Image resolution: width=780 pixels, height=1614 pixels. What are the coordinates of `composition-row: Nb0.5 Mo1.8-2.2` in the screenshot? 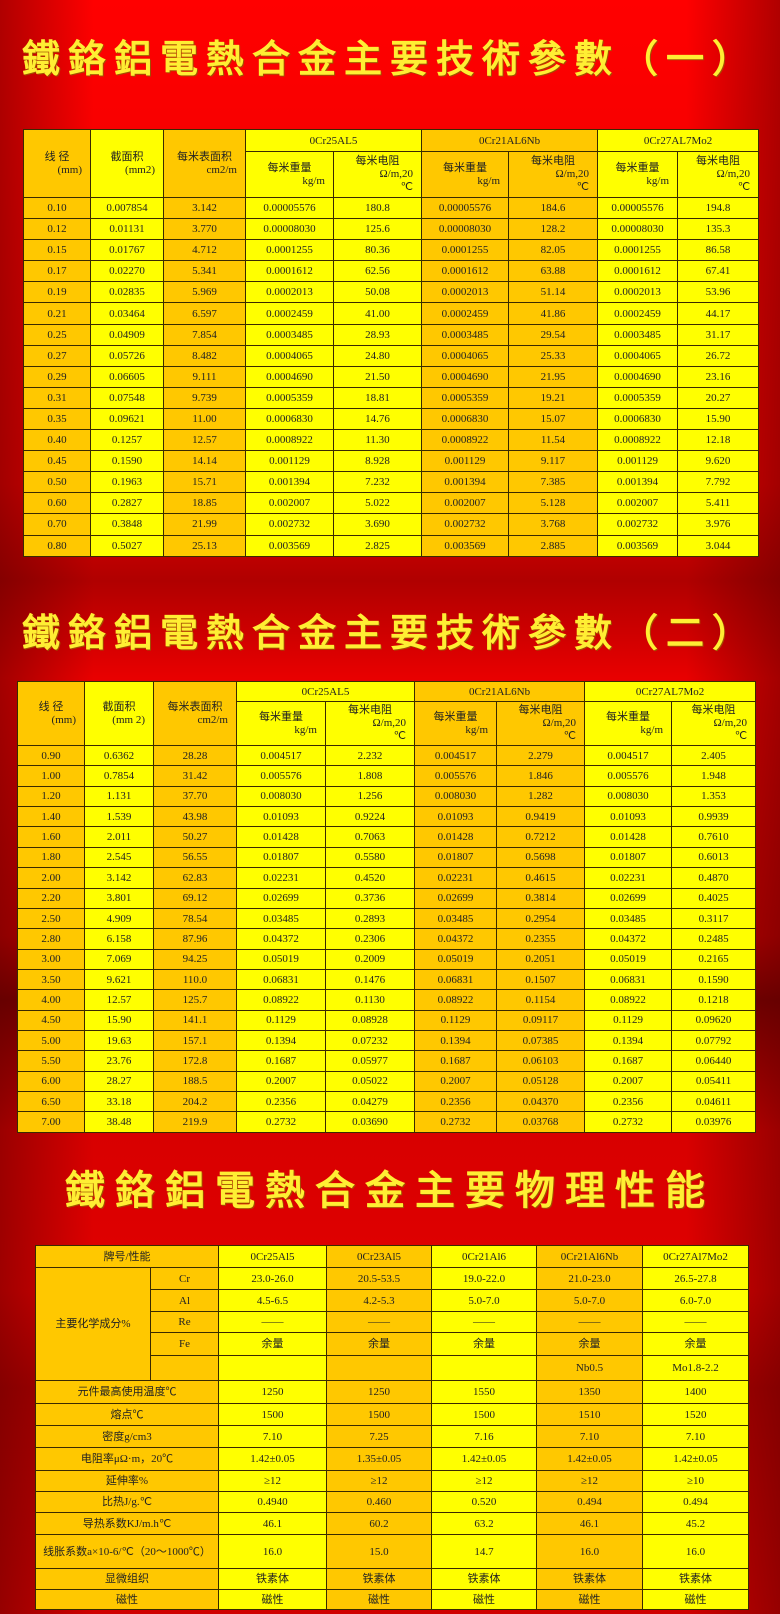 It's located at (392, 1368).